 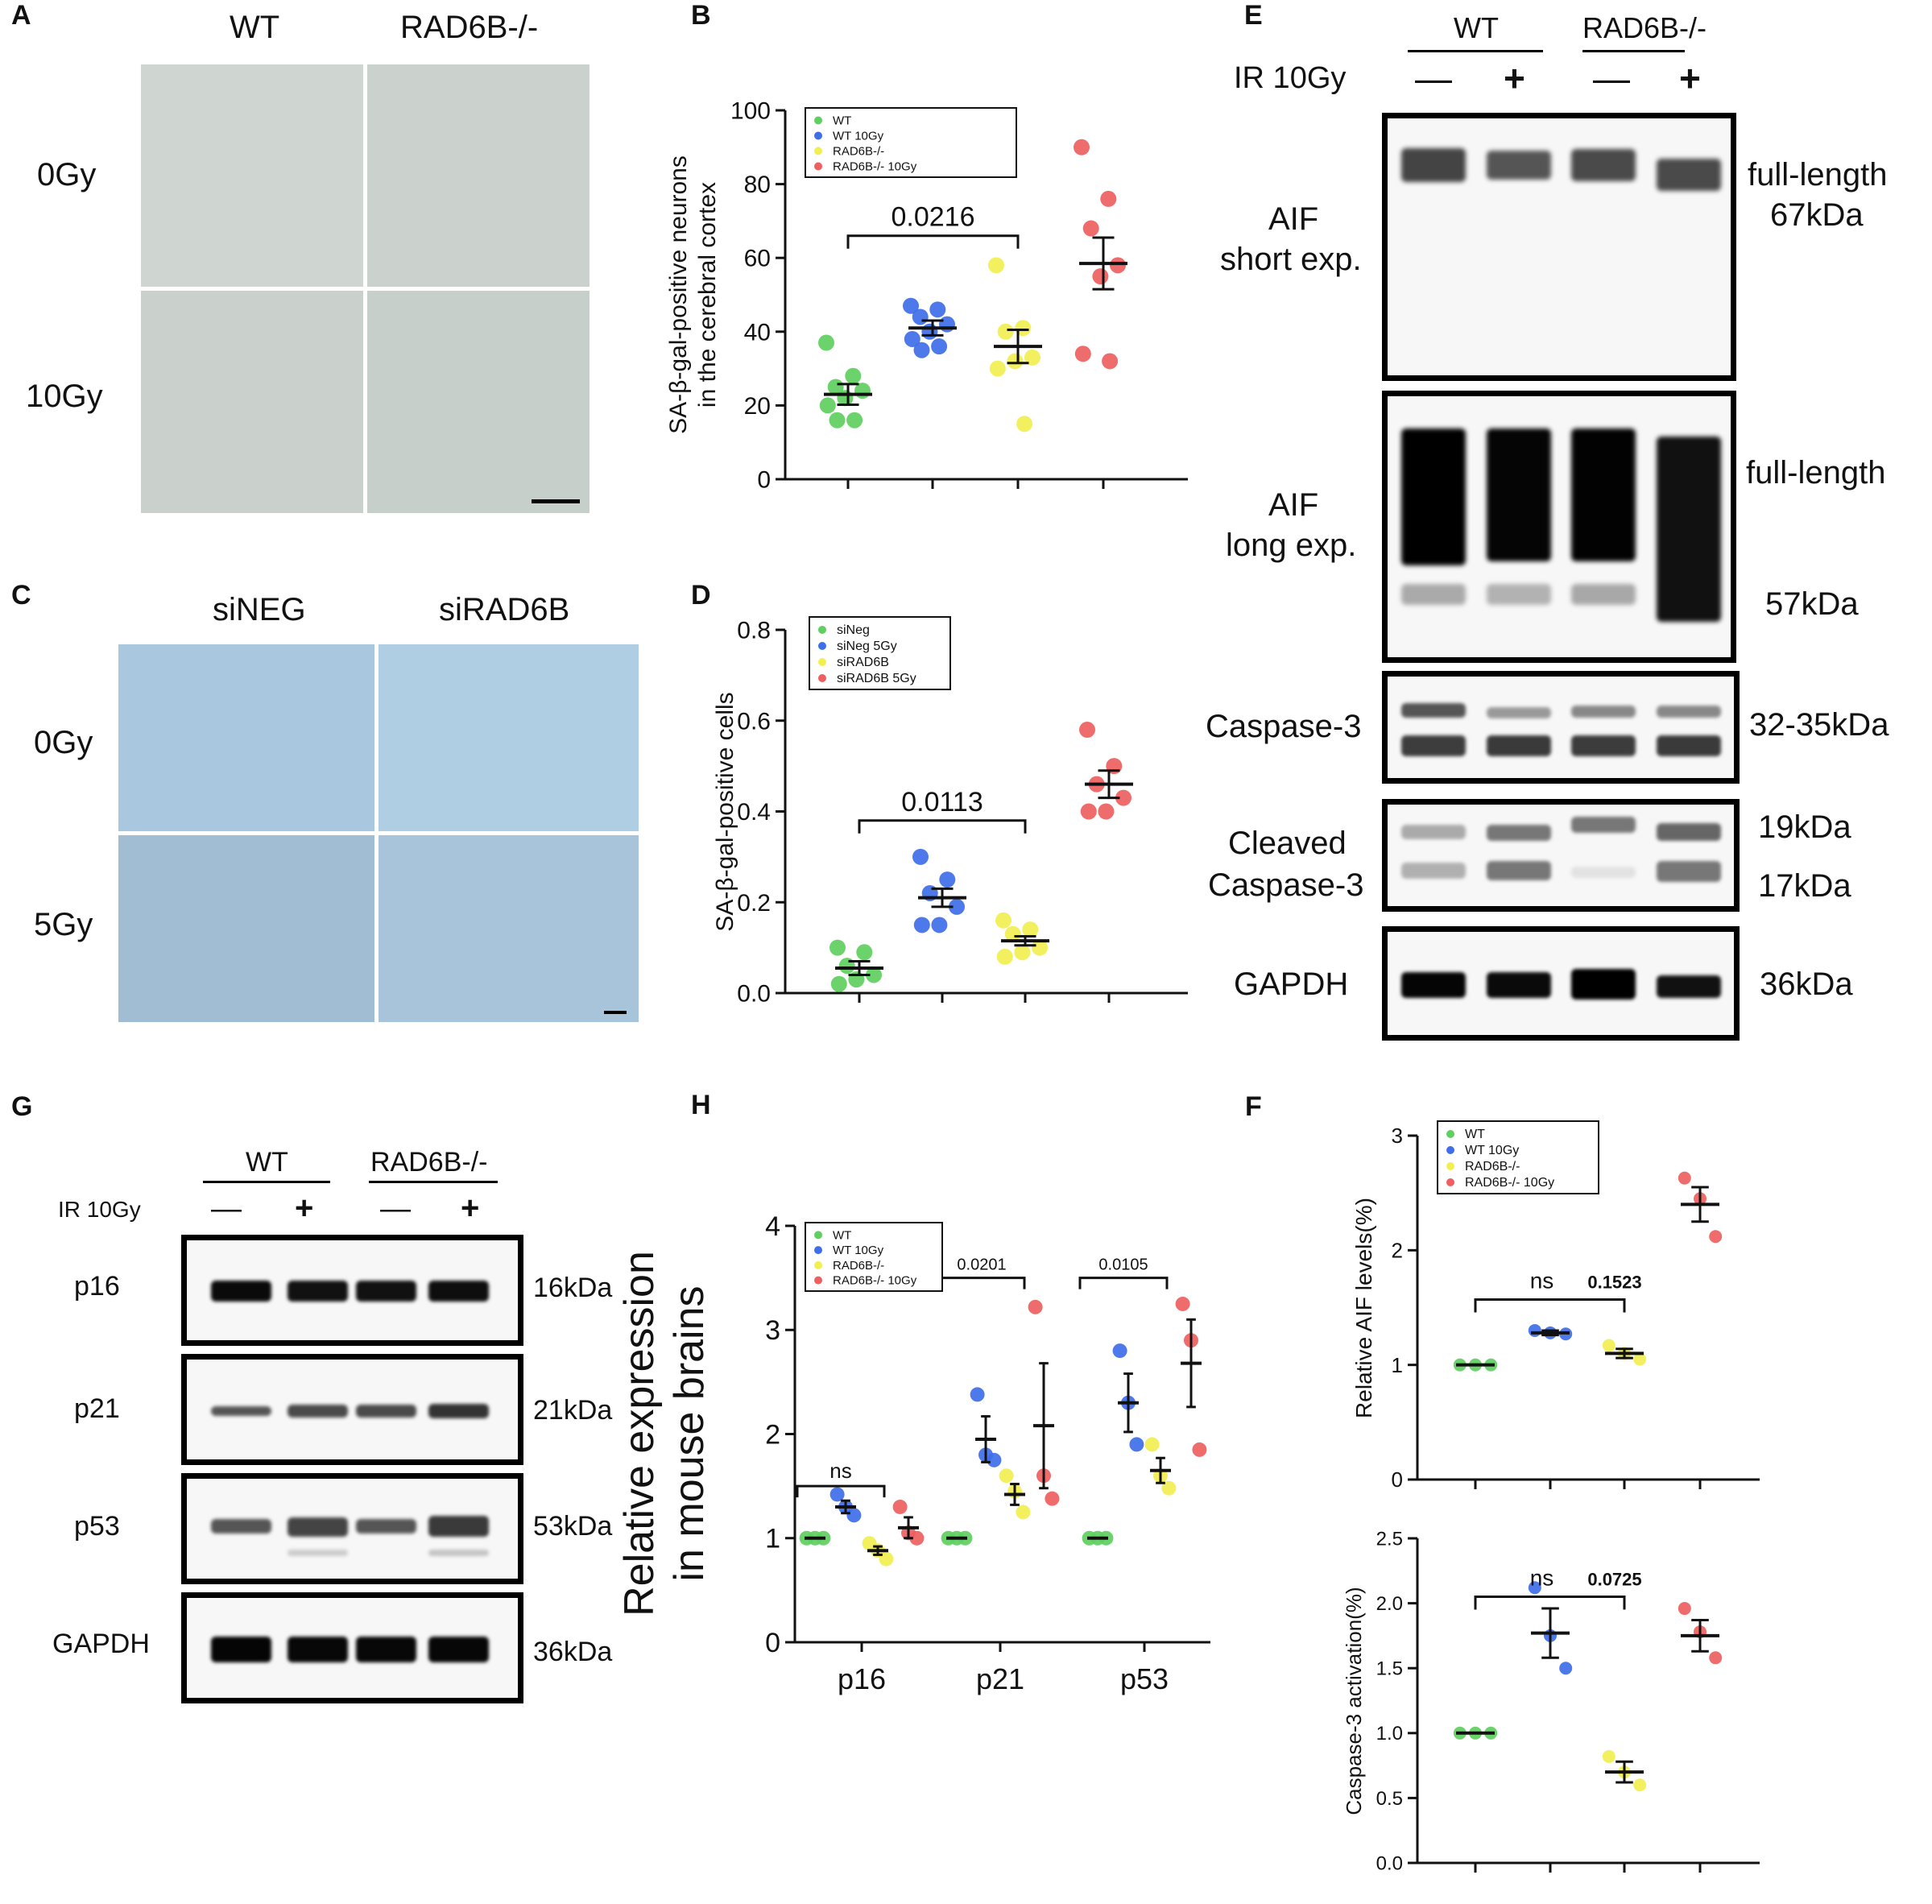 What do you see at coordinates (1690, 78) in the screenshot?
I see `panel-e-sign-4: +` at bounding box center [1690, 78].